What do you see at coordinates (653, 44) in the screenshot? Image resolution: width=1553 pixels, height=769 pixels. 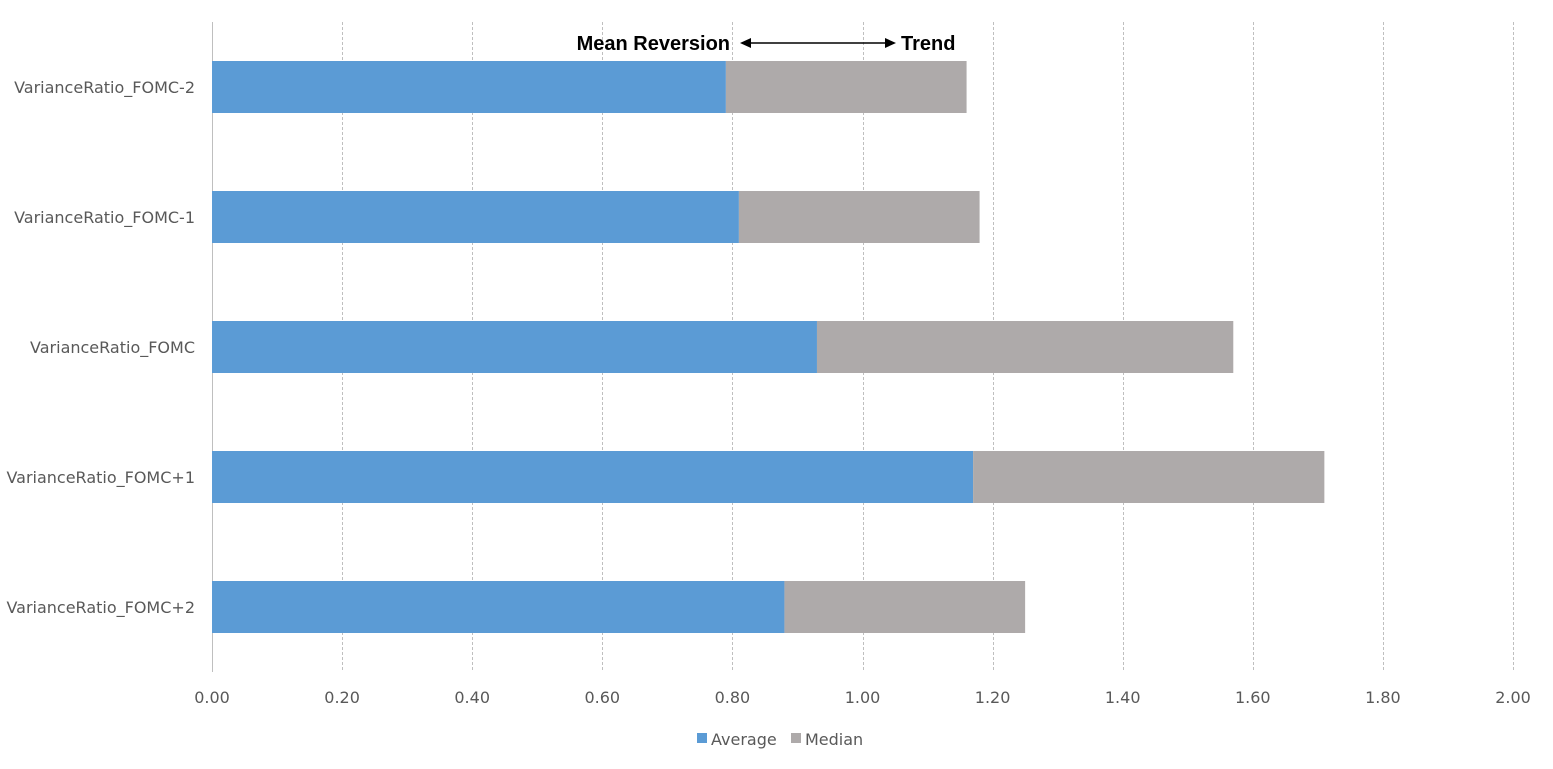 I see `annotation-left-label: Mean Reversion` at bounding box center [653, 44].